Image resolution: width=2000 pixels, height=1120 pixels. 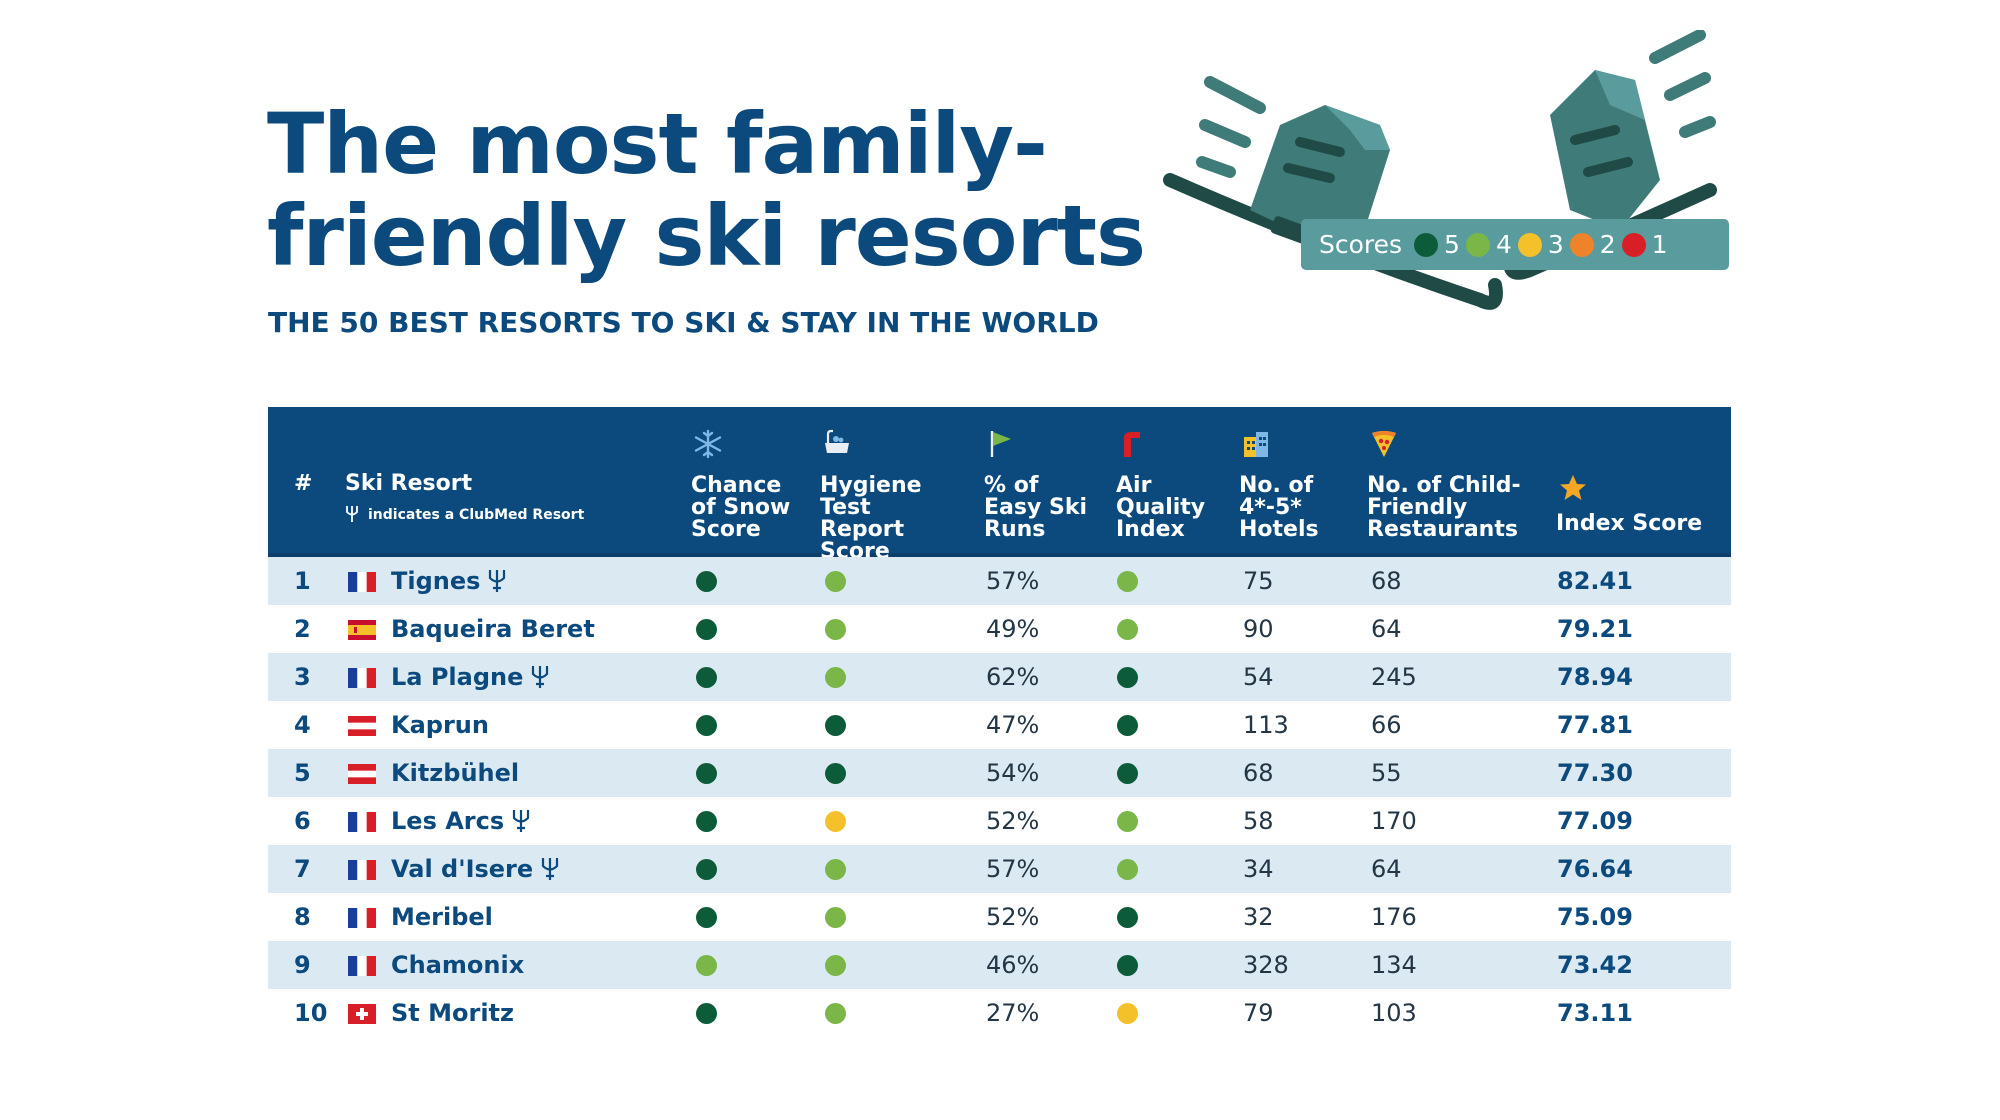 I want to click on rank-cell: 5, so click(x=302, y=773).